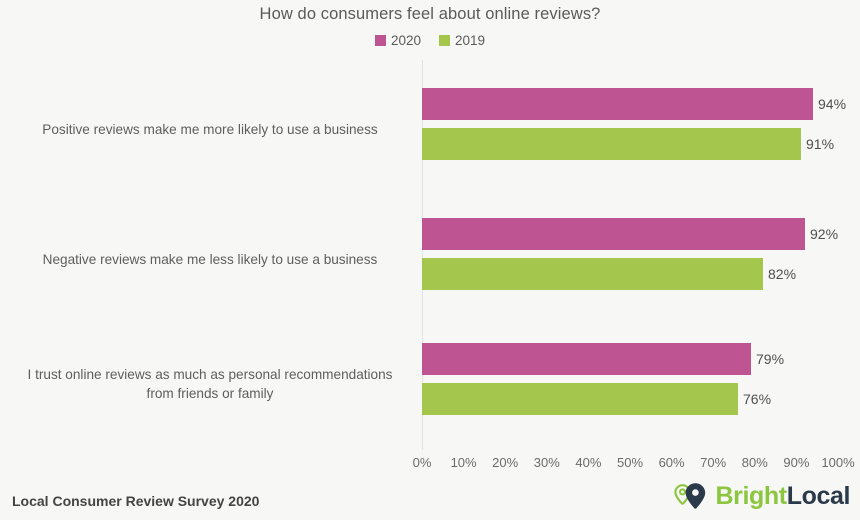 This screenshot has width=860, height=520. I want to click on bar-row-2020: 92%, so click(630, 234).